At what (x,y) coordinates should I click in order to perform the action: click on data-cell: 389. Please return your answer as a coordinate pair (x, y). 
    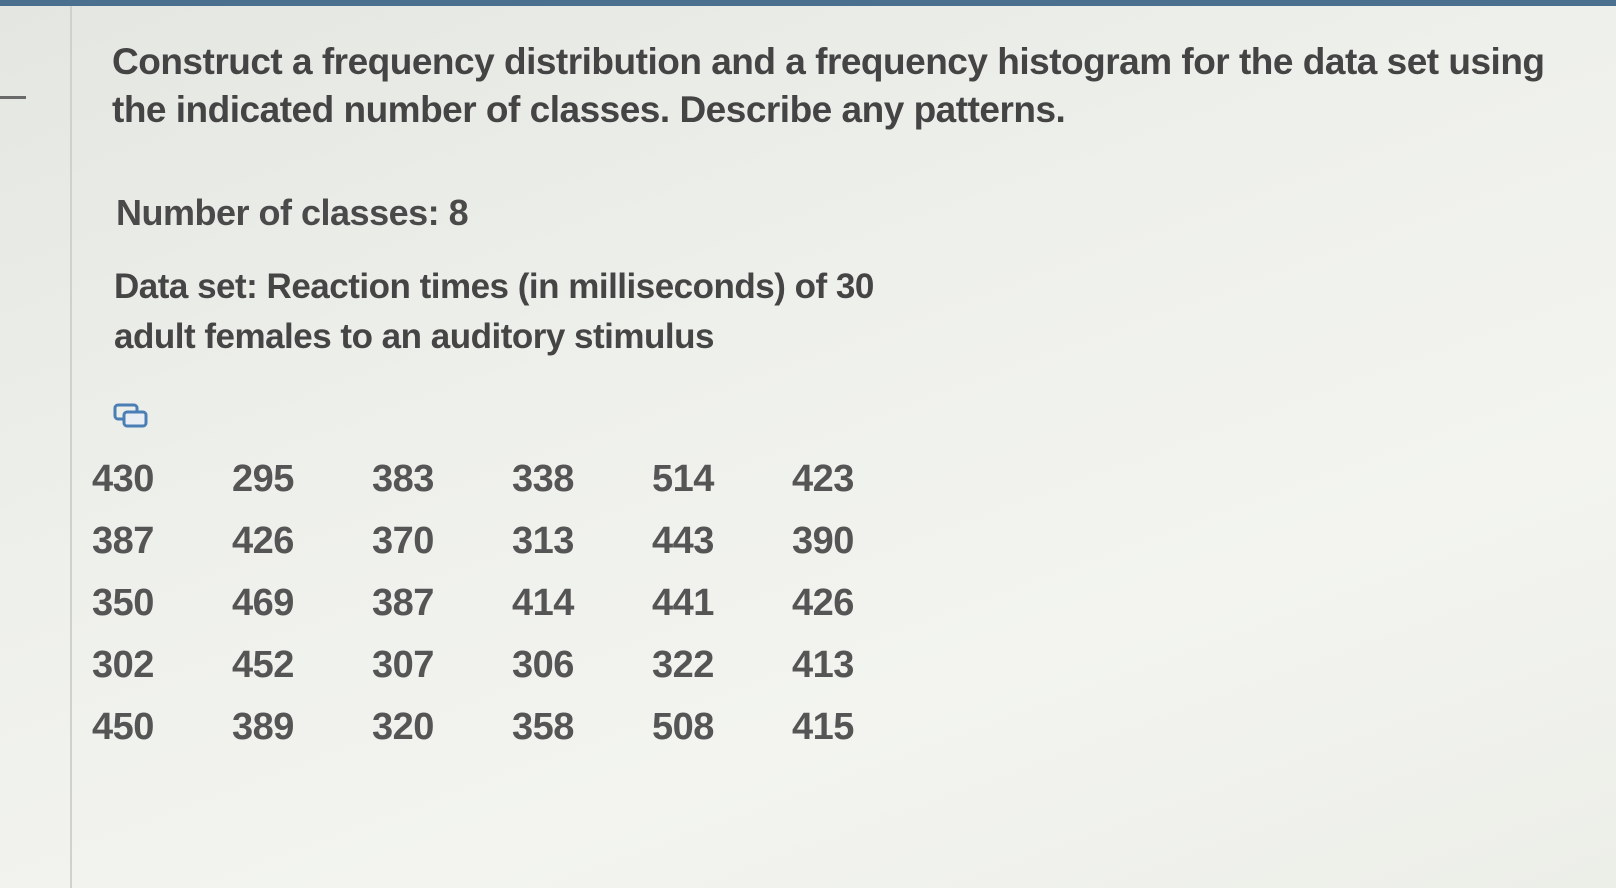
    Looking at the image, I should click on (263, 726).